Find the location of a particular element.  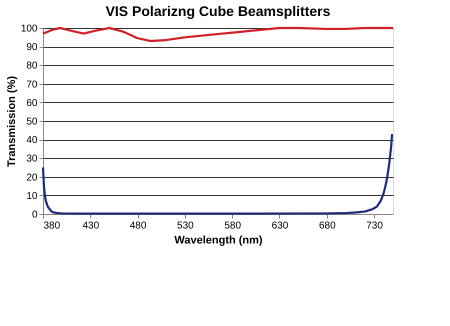

x-tick-label: 680 is located at coordinates (327, 226).